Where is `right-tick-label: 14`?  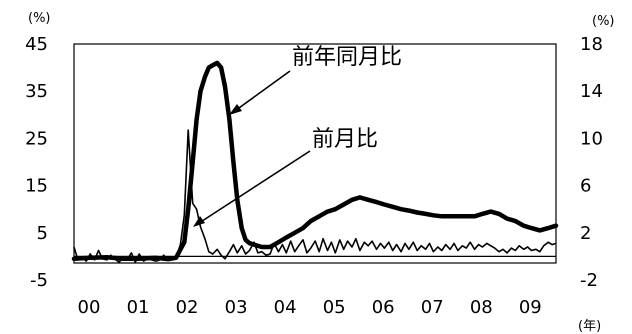 right-tick-label: 14 is located at coordinates (591, 91).